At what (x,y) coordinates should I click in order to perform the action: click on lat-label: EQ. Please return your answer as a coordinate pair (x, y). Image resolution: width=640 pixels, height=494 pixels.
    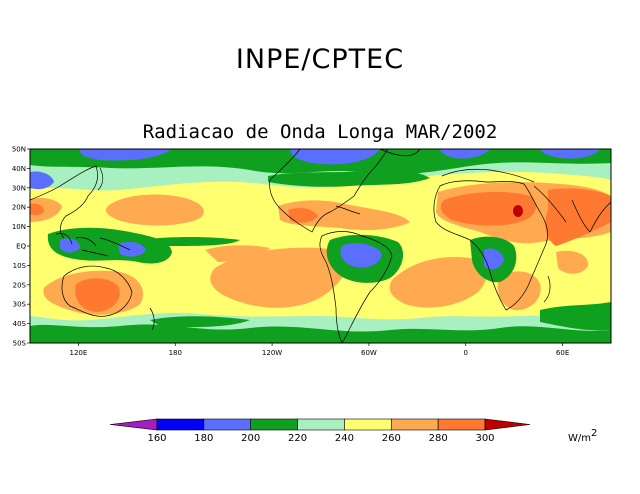
    Looking at the image, I should click on (21, 247).